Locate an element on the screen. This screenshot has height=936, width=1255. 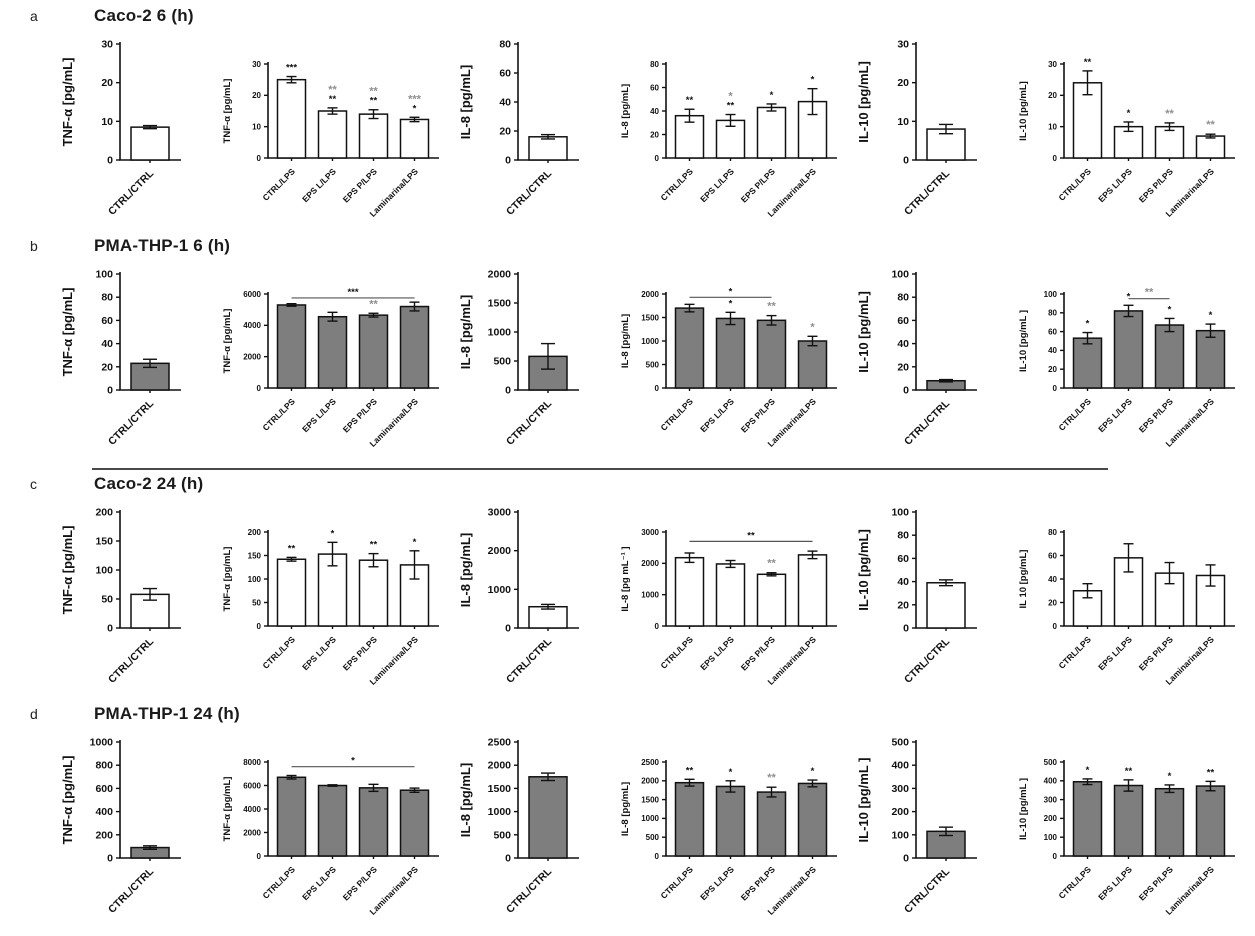
chart-il10-ctrl: 0 100 200 300 400 500 IL-10 [pg/mL ] CTRL/CTRL is located at coordinates (916, 826).